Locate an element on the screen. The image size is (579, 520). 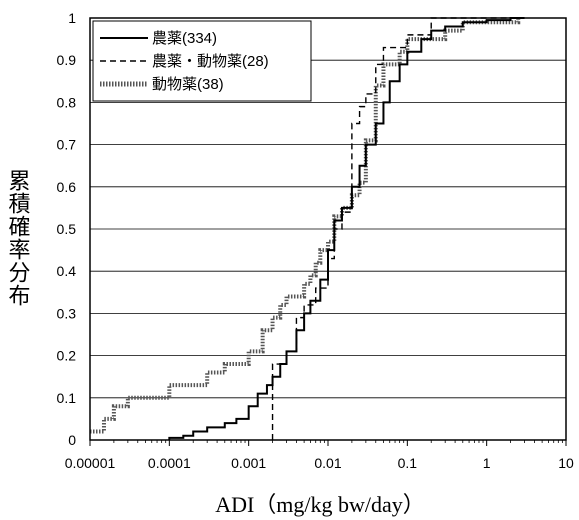
legend-label: 農薬・動物薬(28) is located at coordinates (210, 61).